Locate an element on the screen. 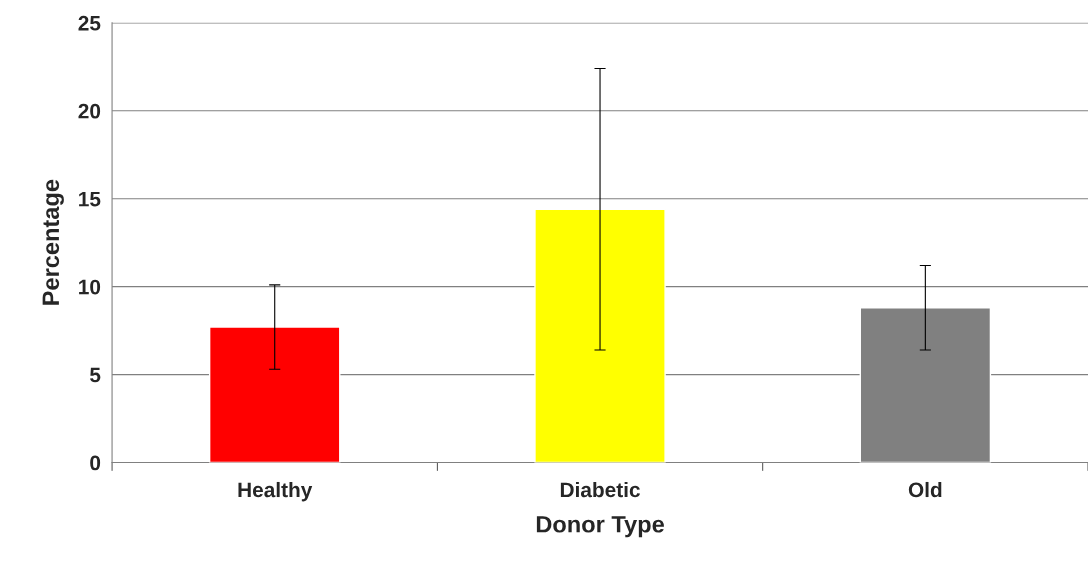 This screenshot has width=1088, height=571. x-axis-title: Donor Type is located at coordinates (600, 527).